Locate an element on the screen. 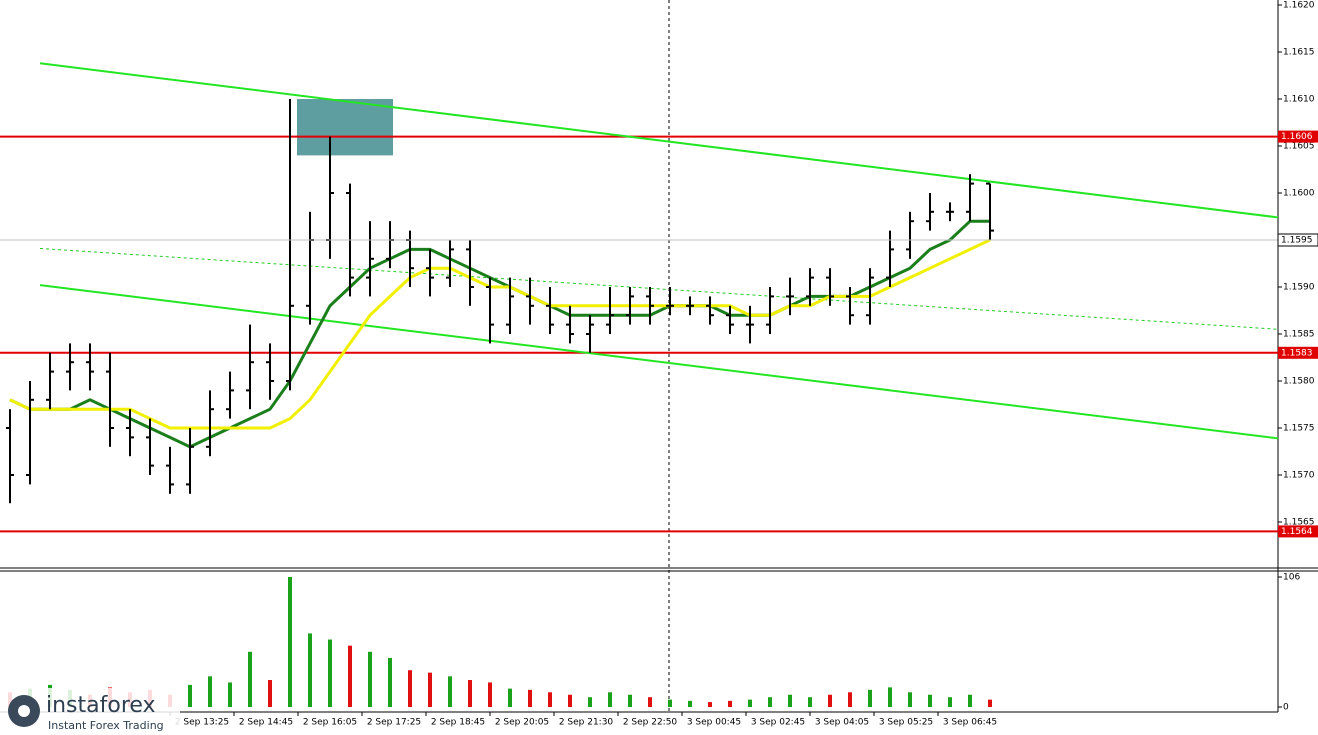 The width and height of the screenshot is (1318, 735). tagline: Instant Forex Trading is located at coordinates (106, 725).